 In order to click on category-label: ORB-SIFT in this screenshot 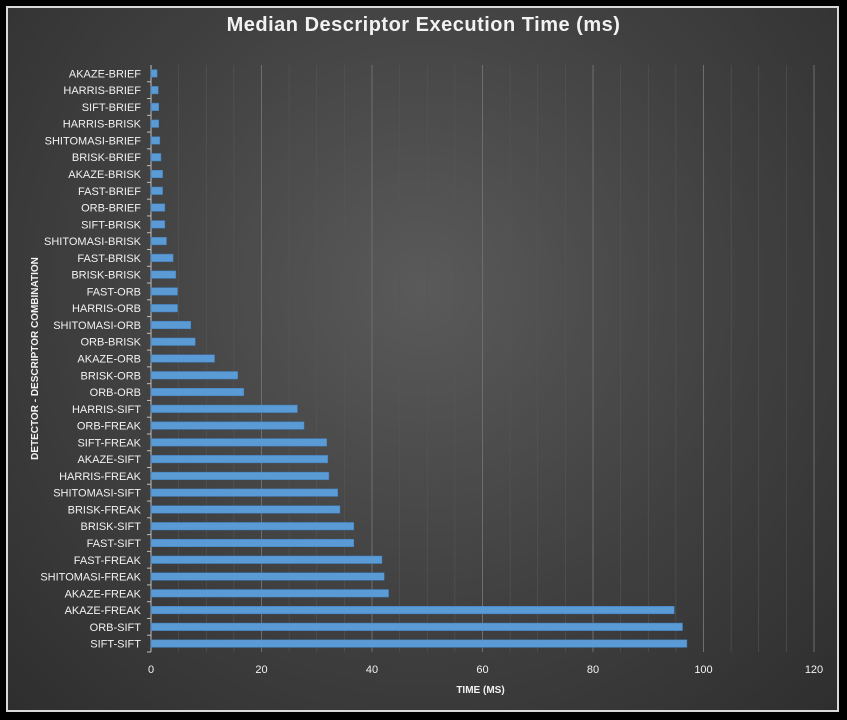, I will do `click(116, 628)`.